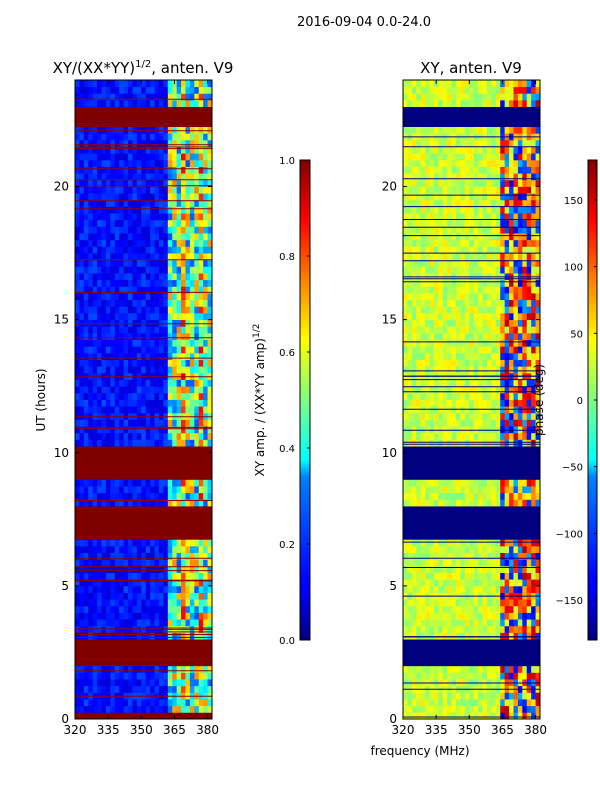 The width and height of the screenshot is (600, 800). I want to click on amplitude-colorbar-tick-label: 1.0, so click(287, 161).